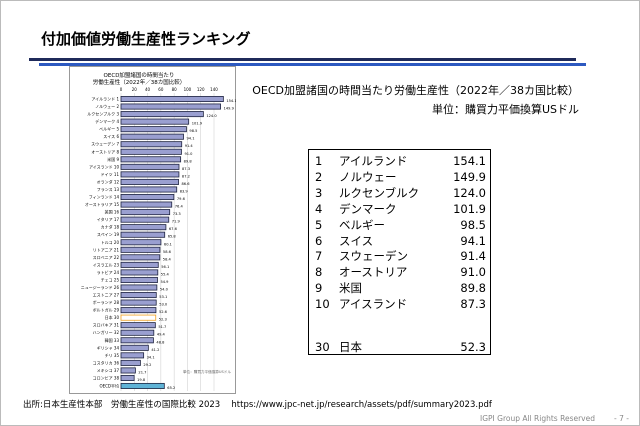 This screenshot has width=640, height=426. I want to click on table-cell-value: 89.8, so click(473, 288).